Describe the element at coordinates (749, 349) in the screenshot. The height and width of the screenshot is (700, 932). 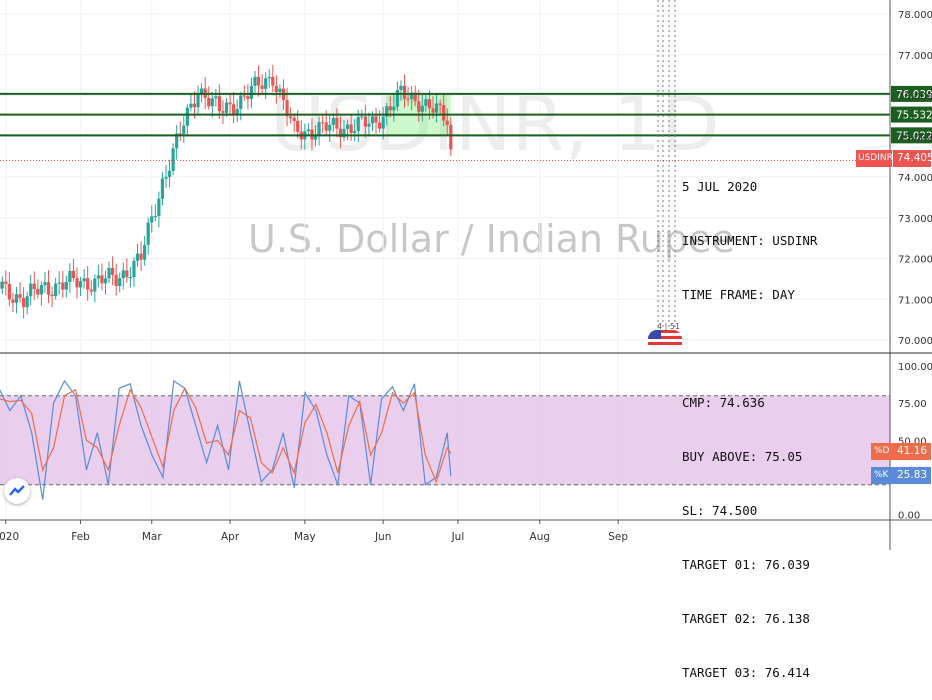
I see `annotation-line` at that location.